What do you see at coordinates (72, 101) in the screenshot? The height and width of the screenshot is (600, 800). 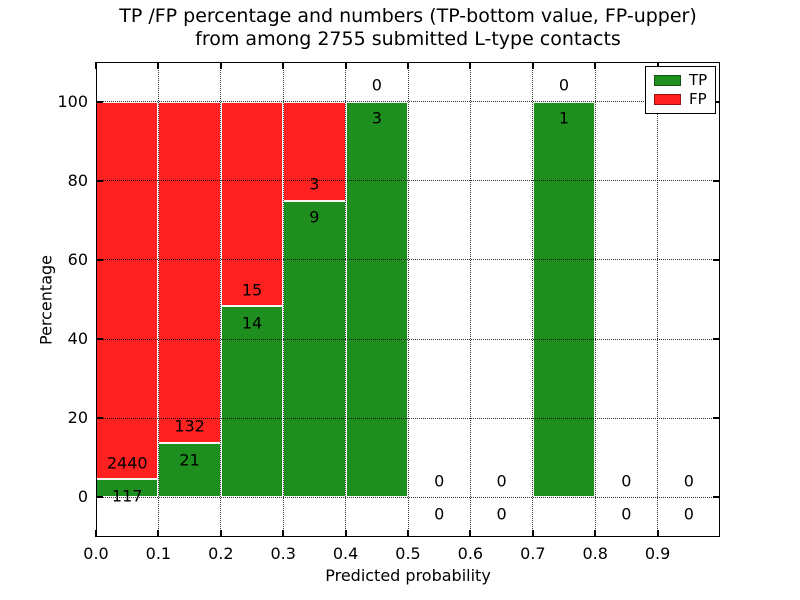 I see `y-tick-label: 100` at bounding box center [72, 101].